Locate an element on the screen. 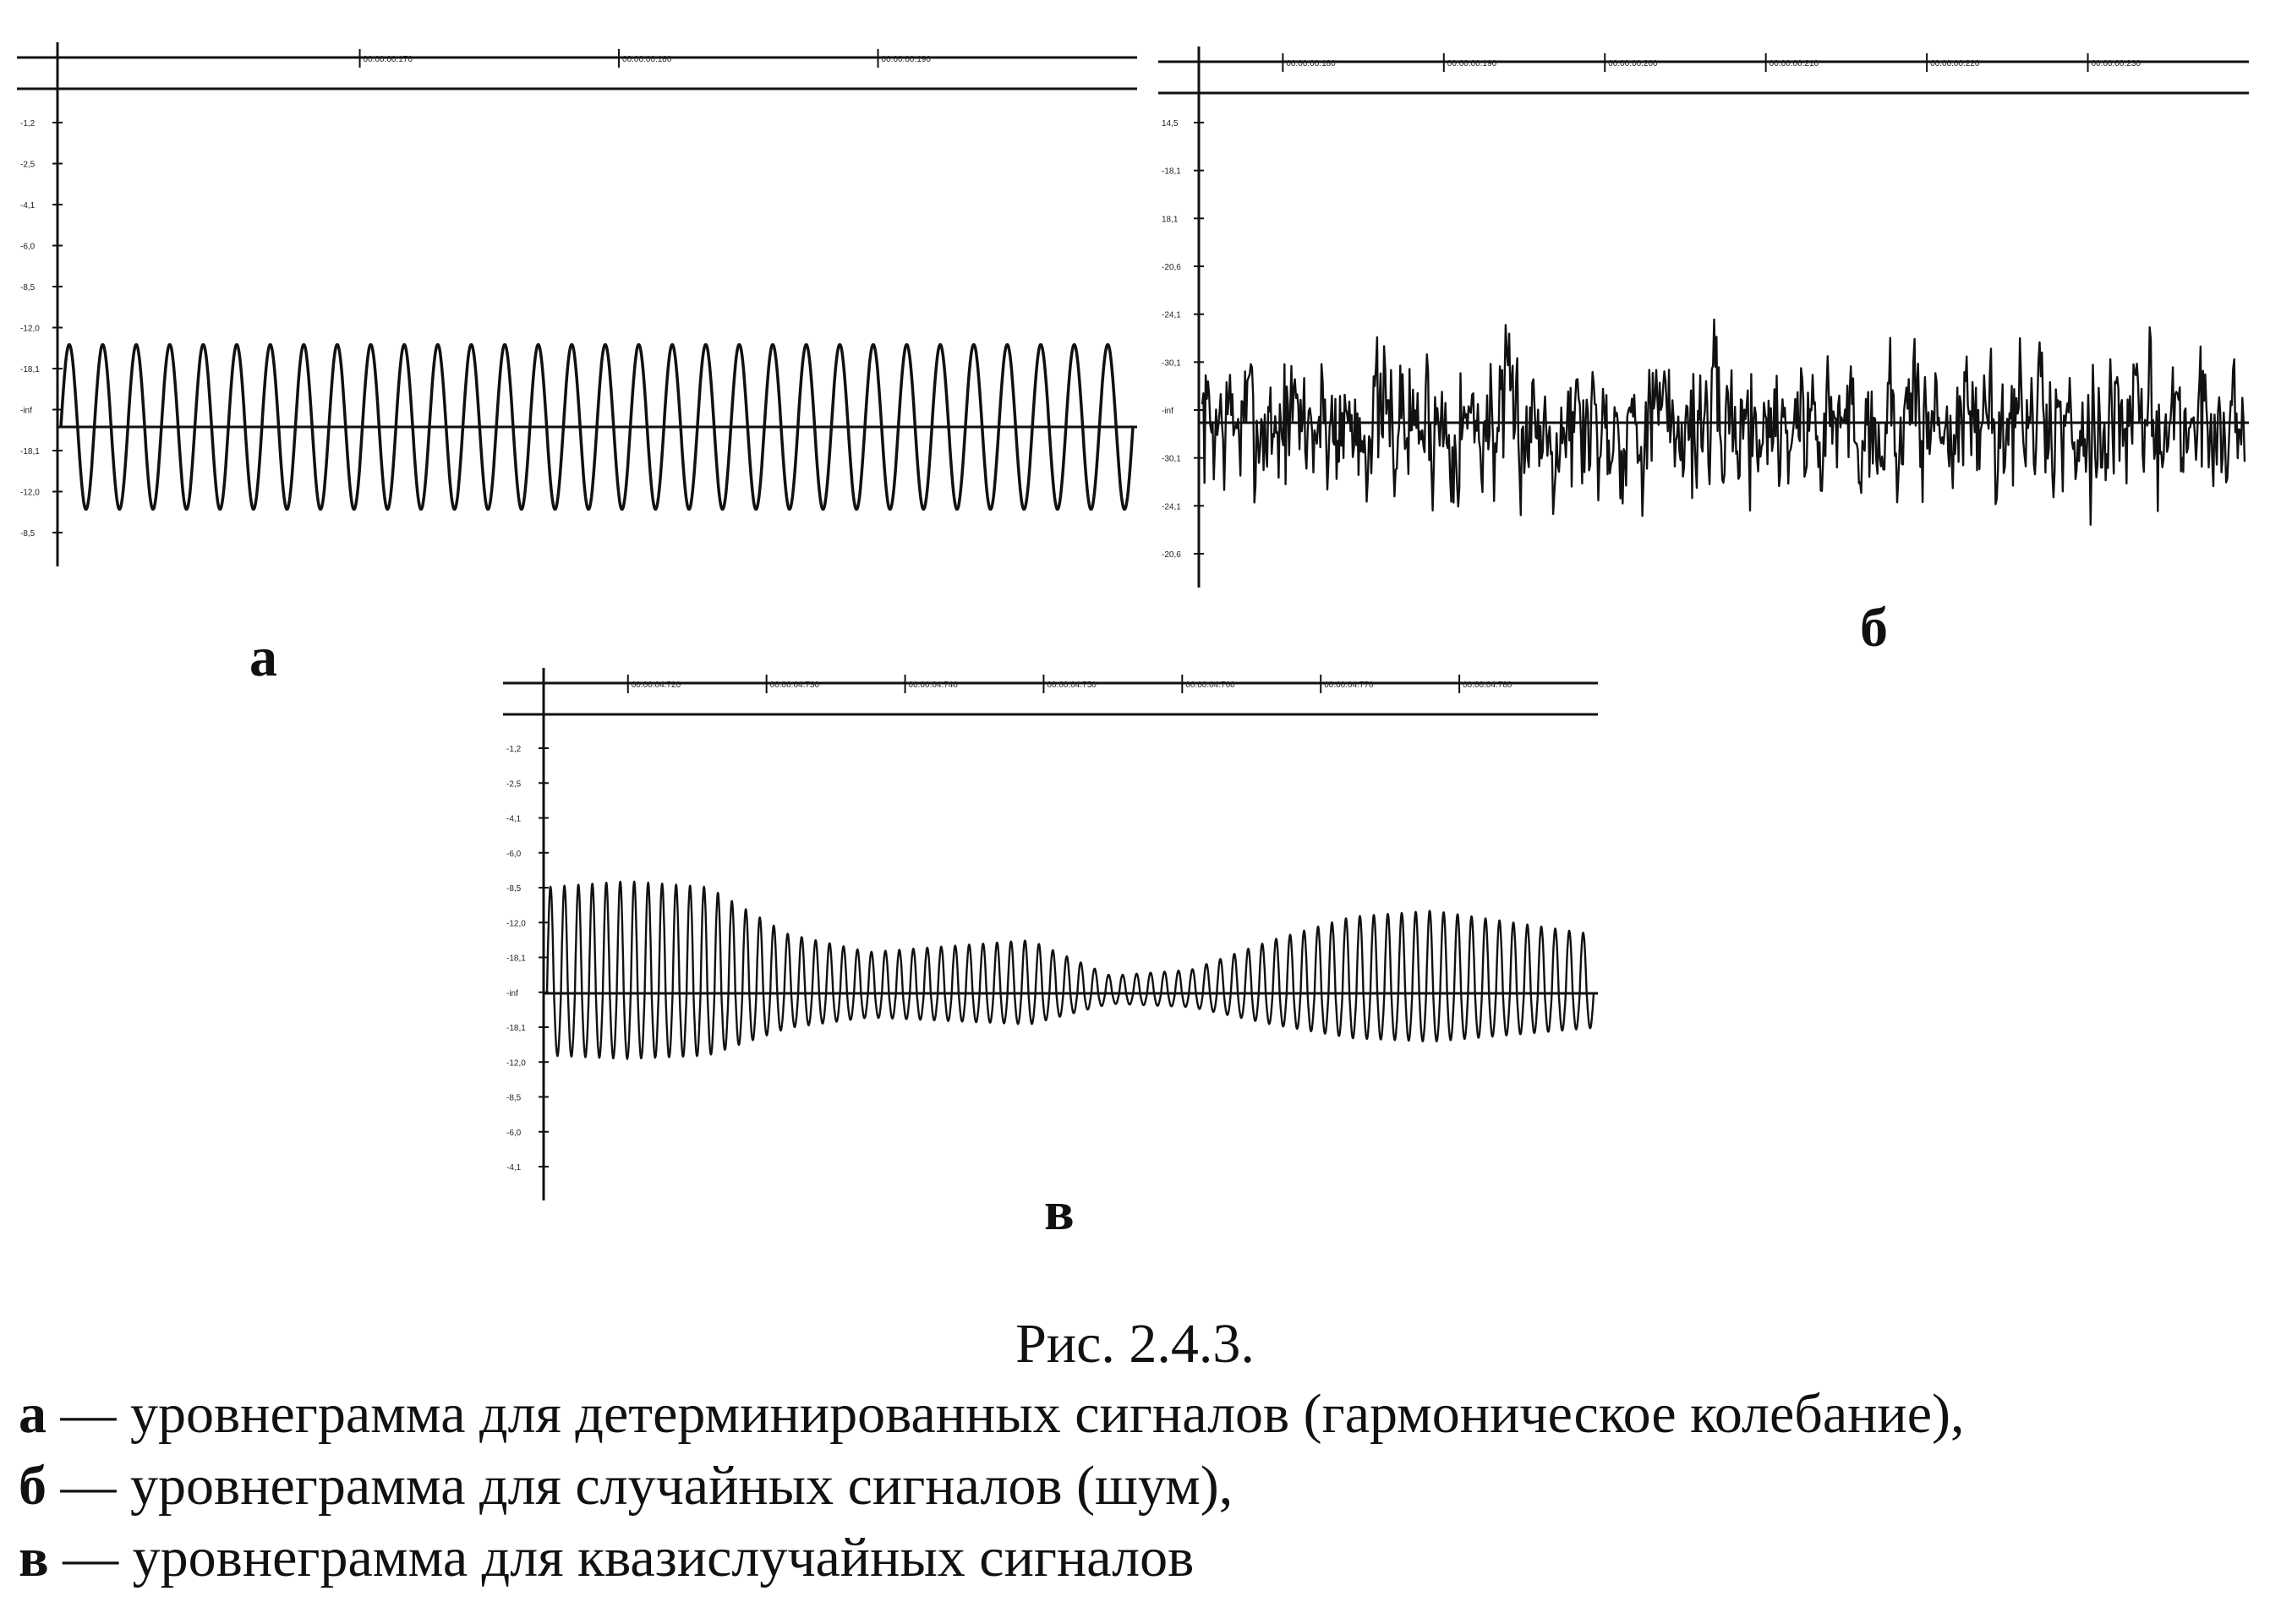 The image size is (2270, 1624). x-tick-label: 00:00:00.170 is located at coordinates (388, 59).